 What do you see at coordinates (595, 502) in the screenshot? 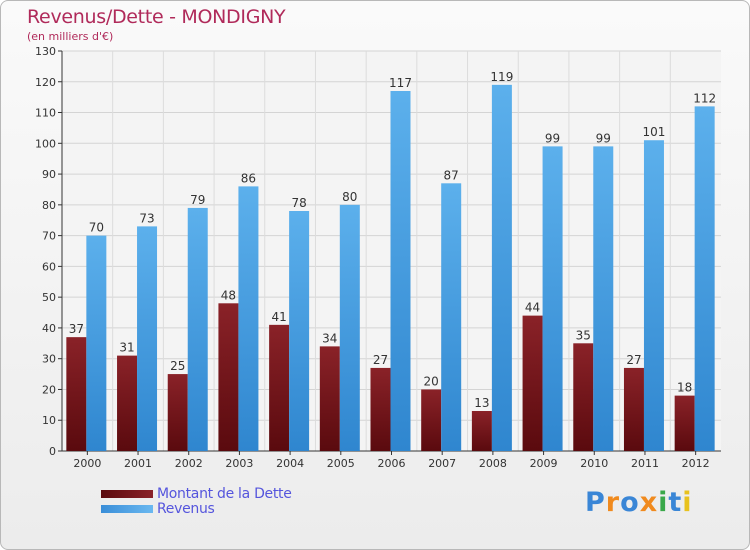
I see `logo-letter: P` at bounding box center [595, 502].